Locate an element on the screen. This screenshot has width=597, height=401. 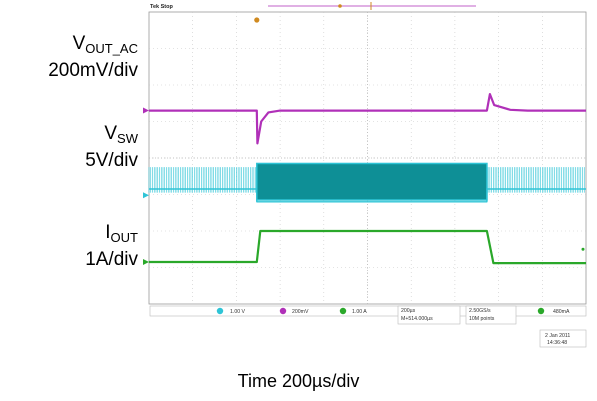
scope-mode: Tek Stop is located at coordinates (161, 7).